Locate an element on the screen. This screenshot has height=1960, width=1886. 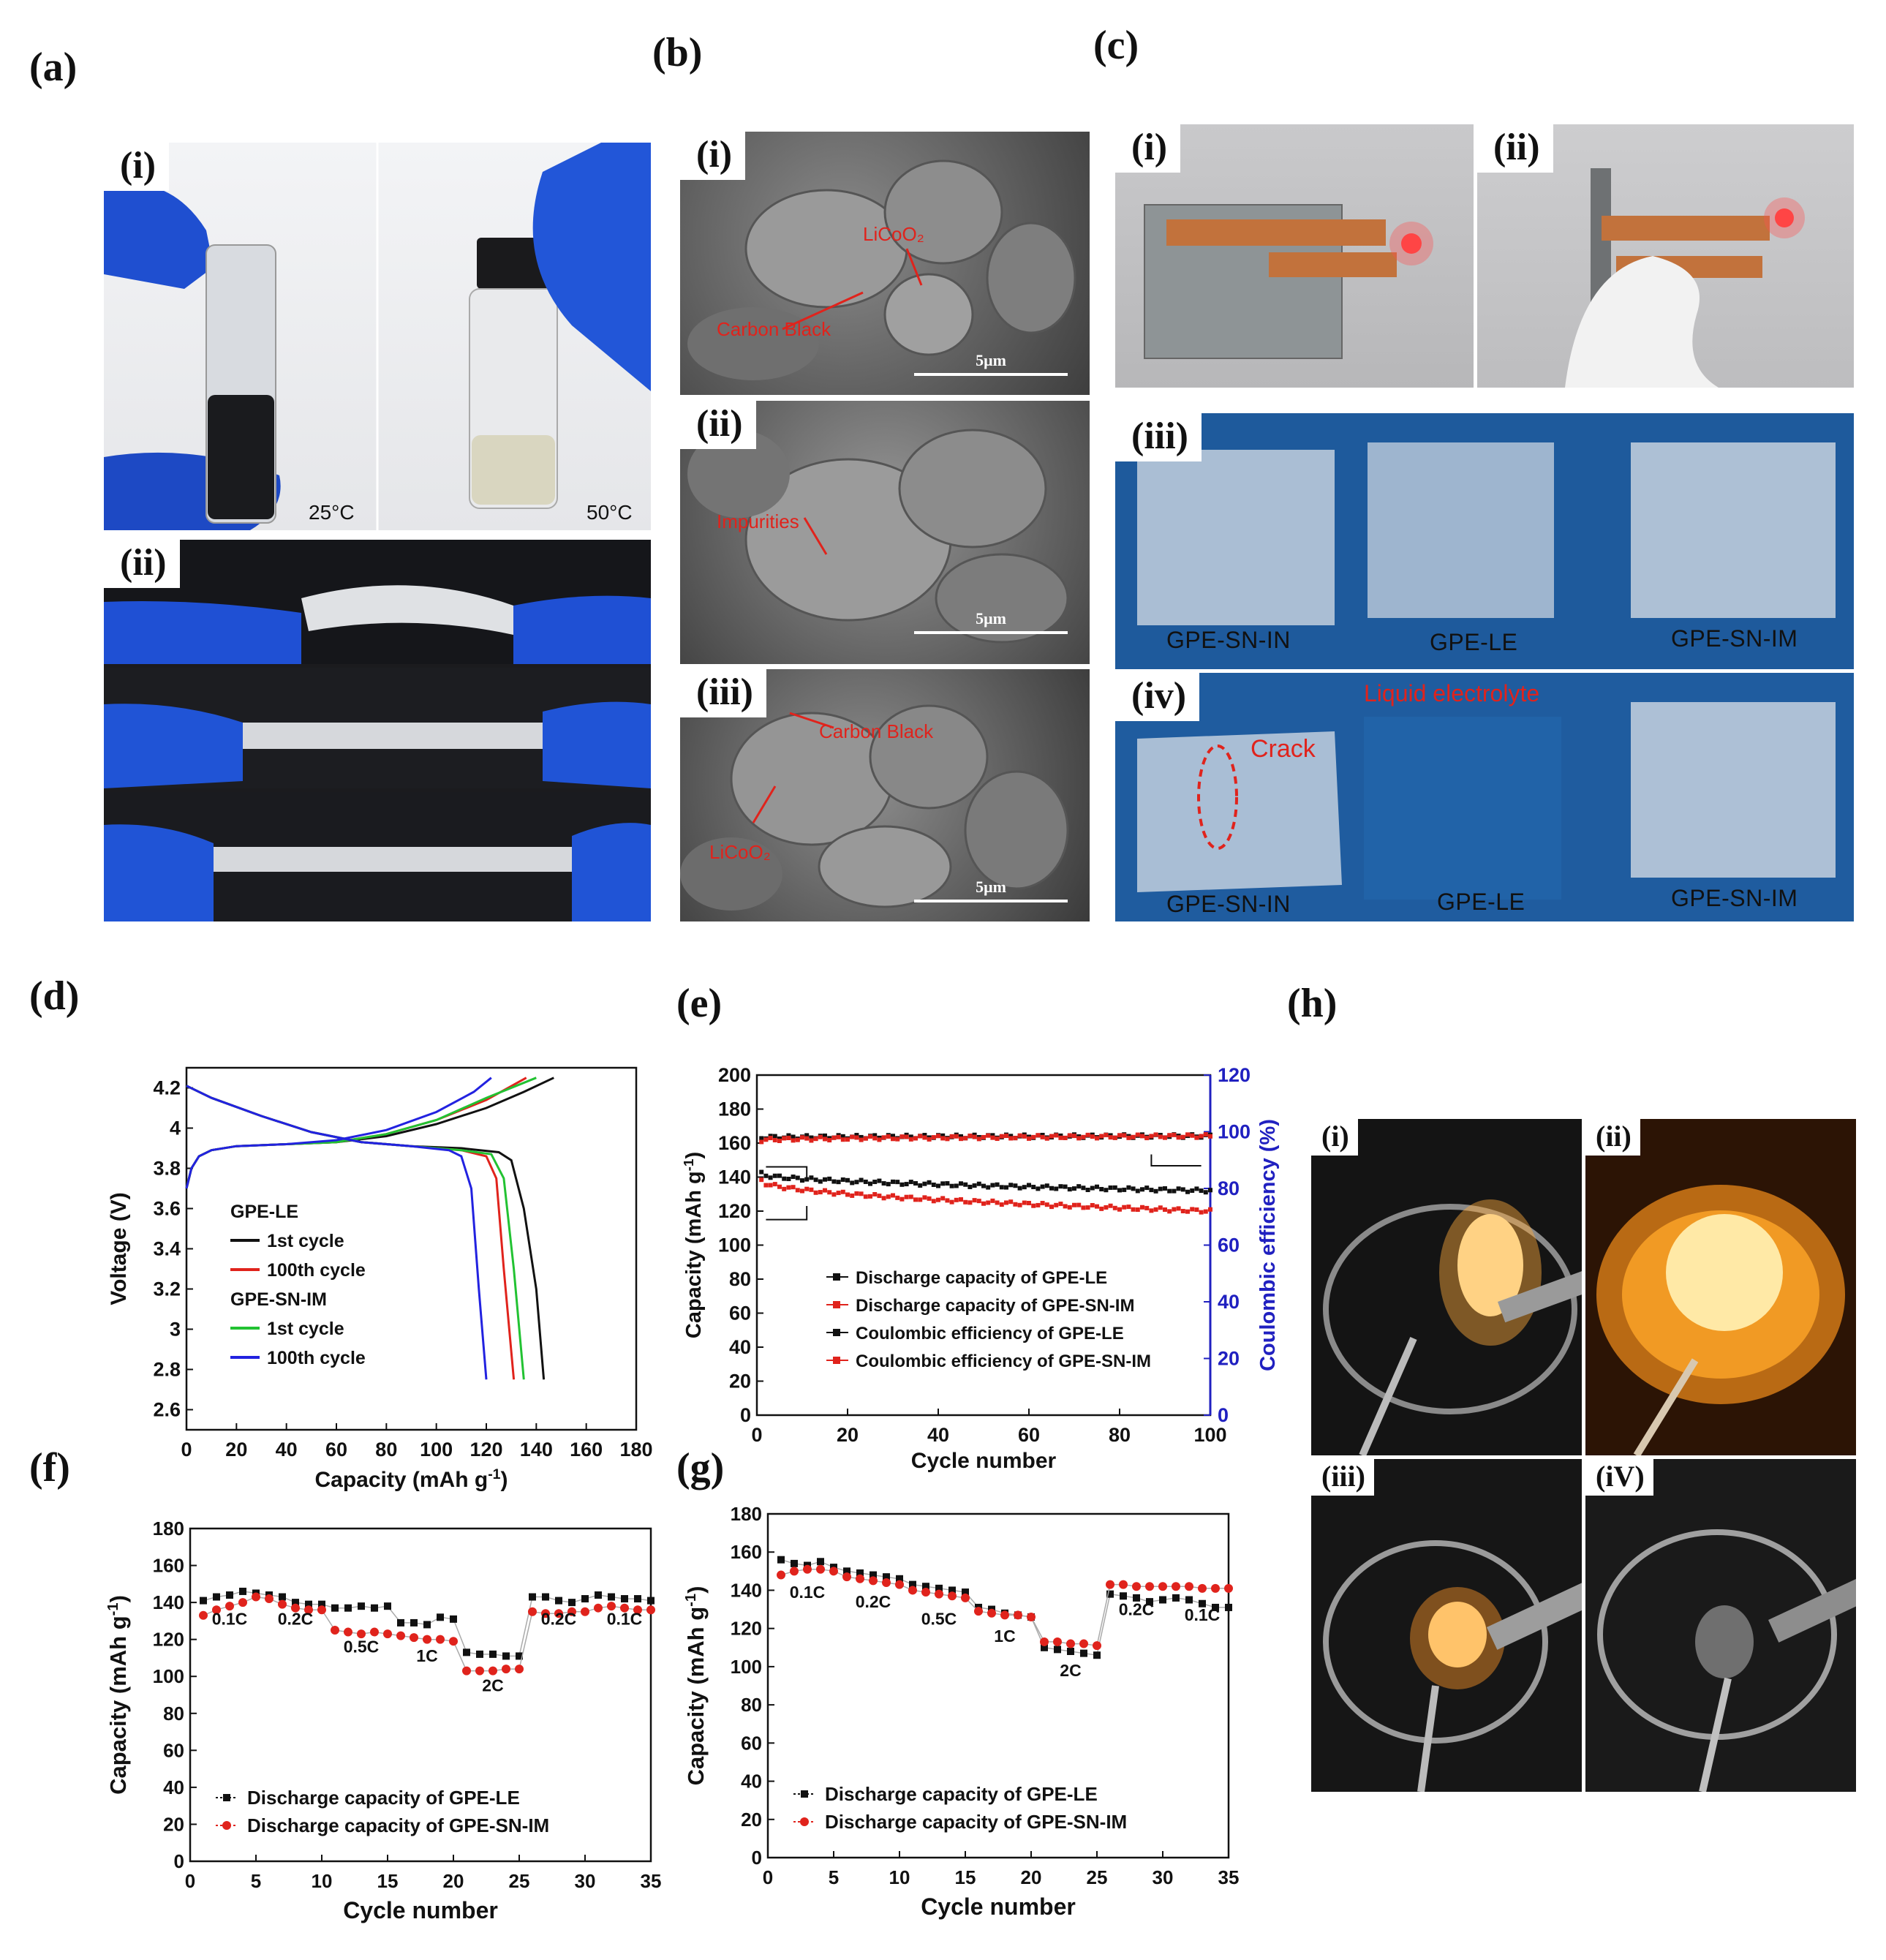
series-2-point is located at coordinates (875, 1135).